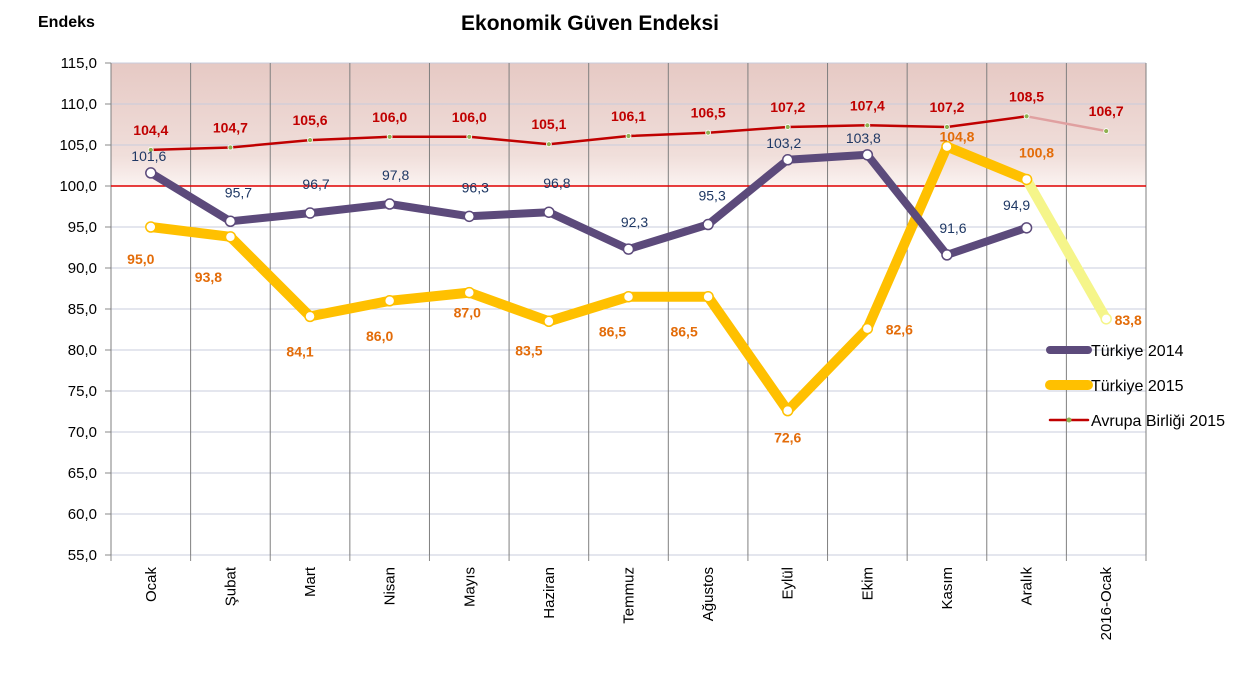 The height and width of the screenshot is (683, 1255). I want to click on series-line-turkiye-2014, so click(588, 204).